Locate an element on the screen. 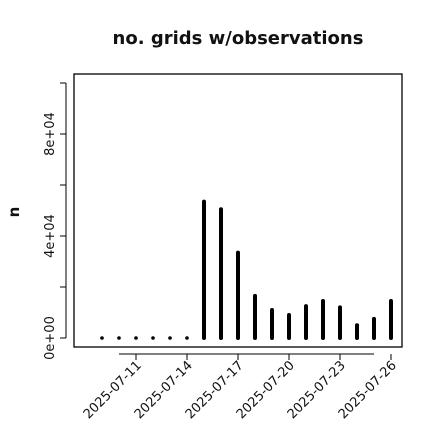 The width and height of the screenshot is (440, 440). y-tick-label: 8e+04 is located at coordinates (50, 134).